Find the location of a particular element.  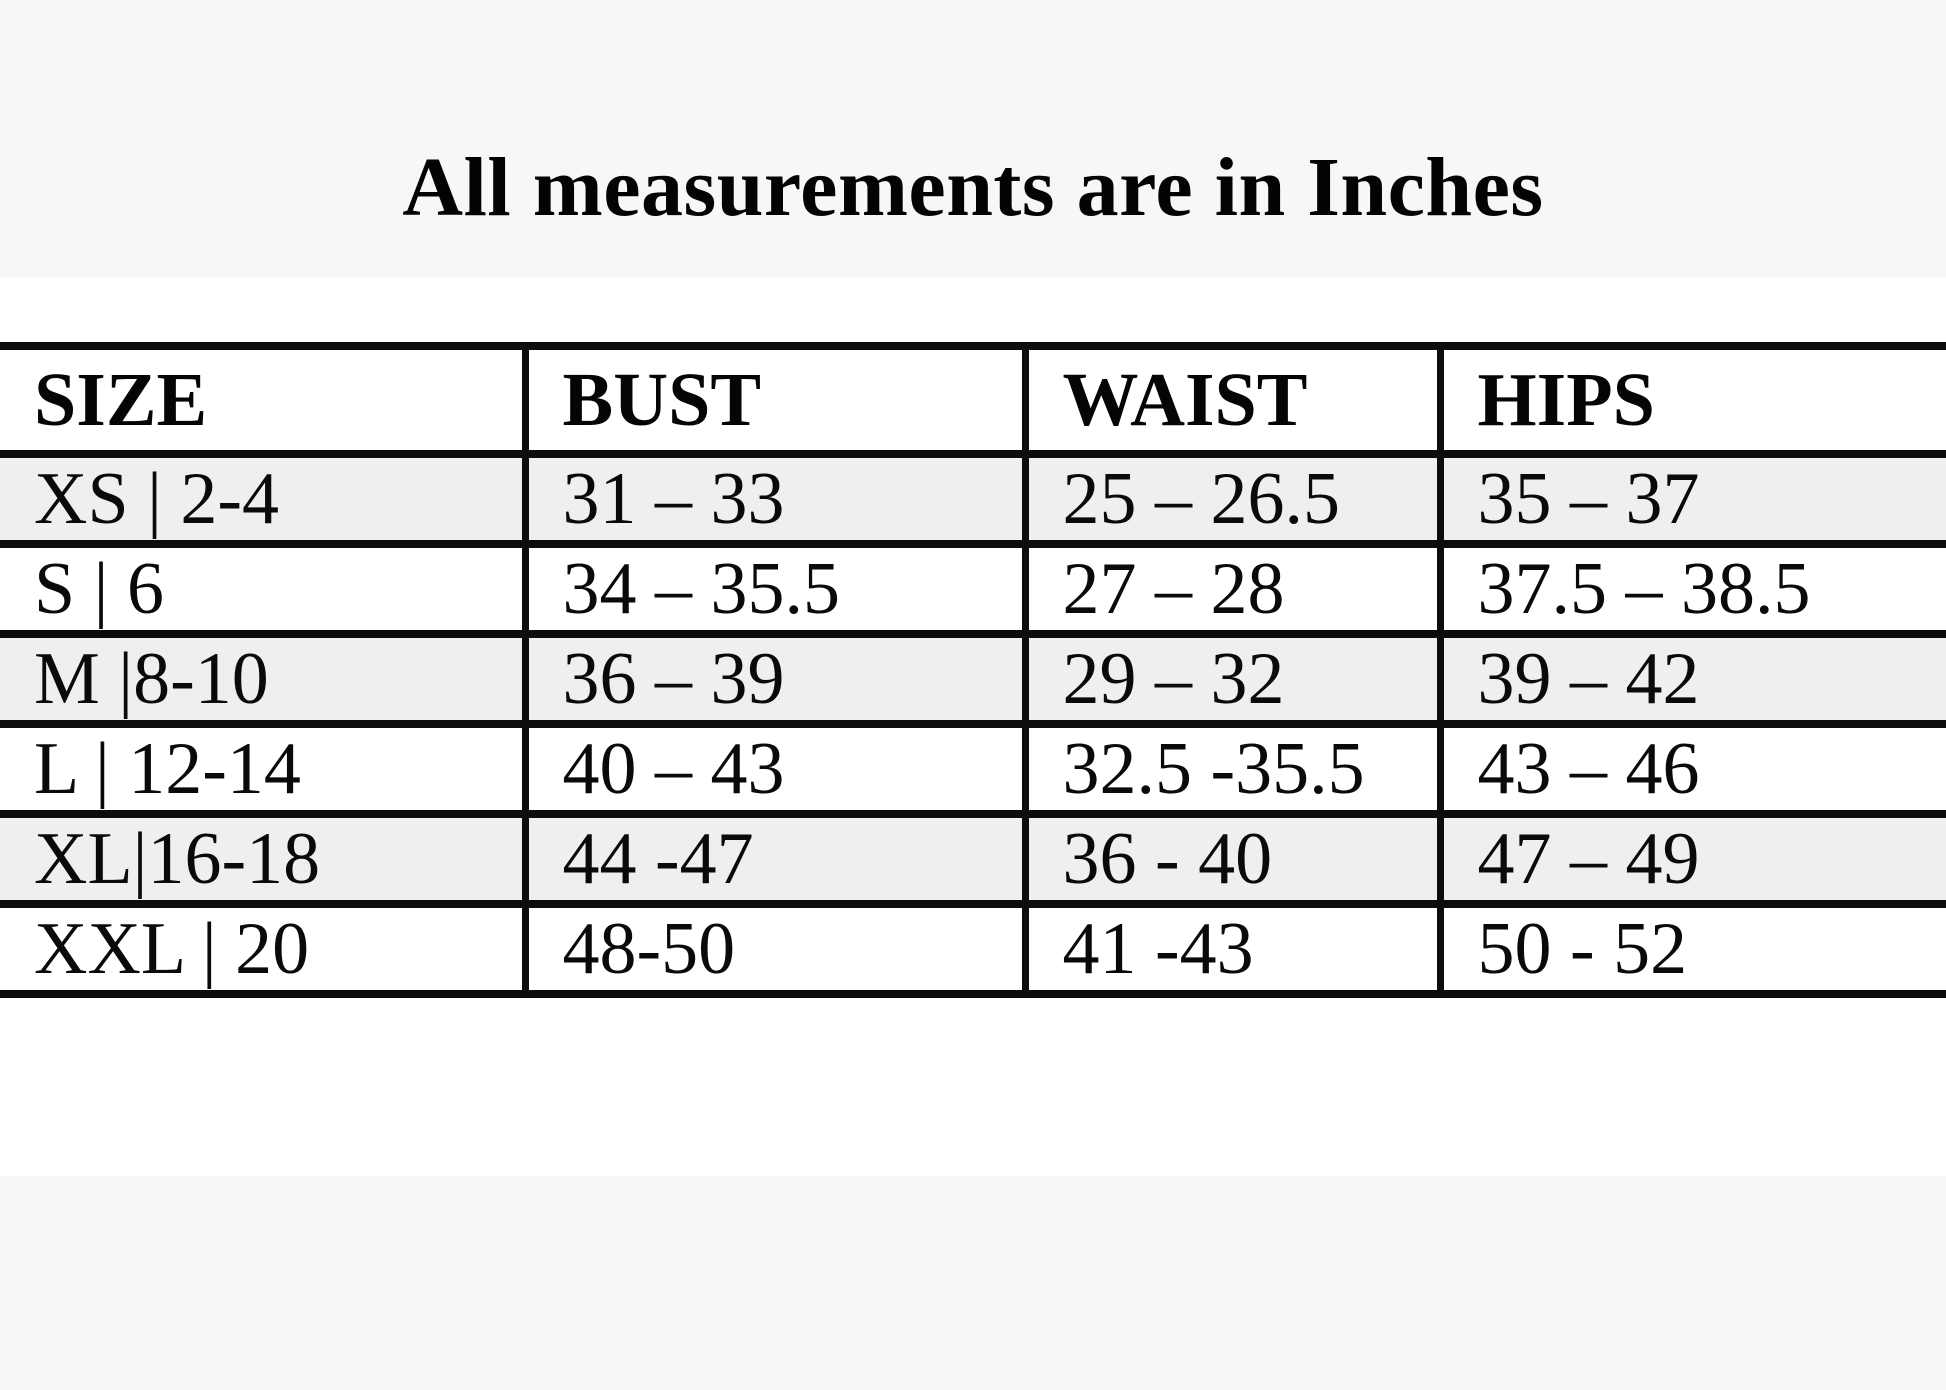

cell-waist: 29 – 32 is located at coordinates (1230, 679).